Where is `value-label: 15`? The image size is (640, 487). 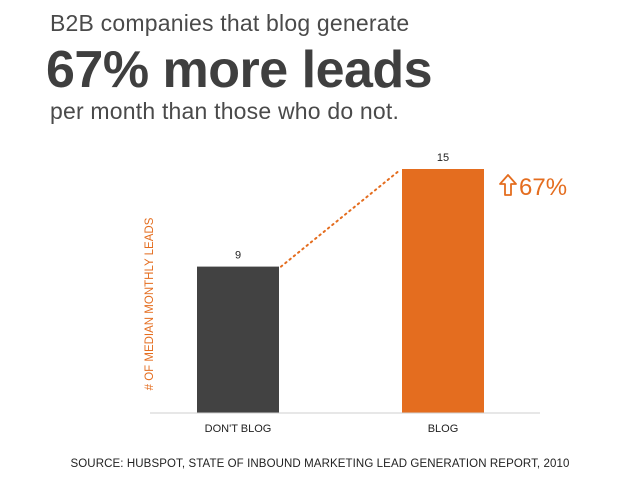 value-label: 15 is located at coordinates (443, 158).